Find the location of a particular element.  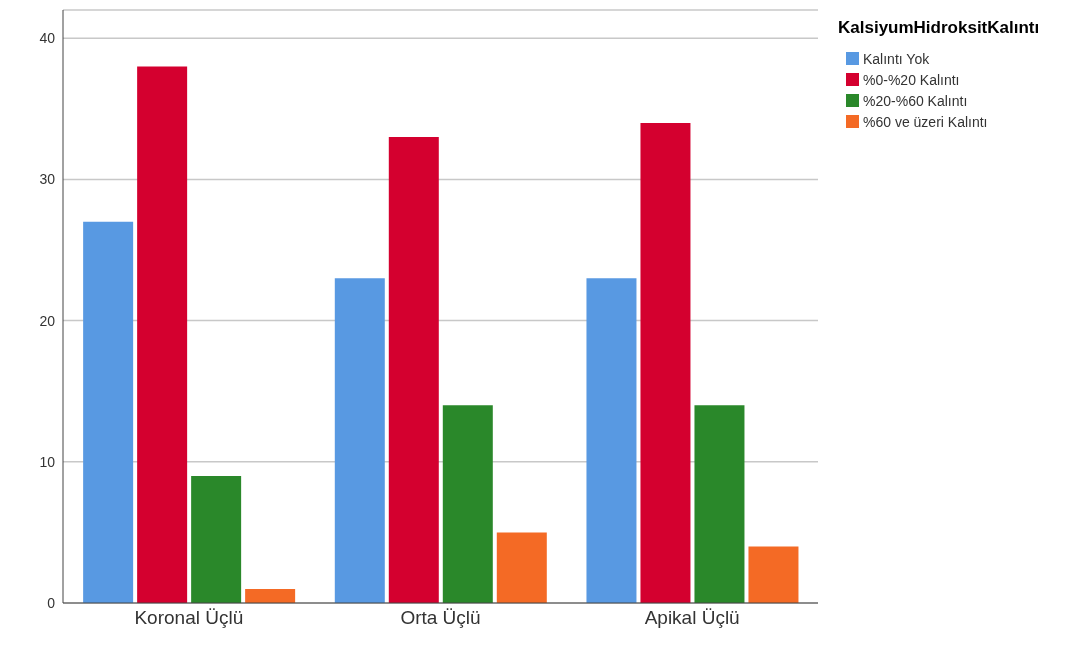

y-tick-label: 0 is located at coordinates (51, 602).